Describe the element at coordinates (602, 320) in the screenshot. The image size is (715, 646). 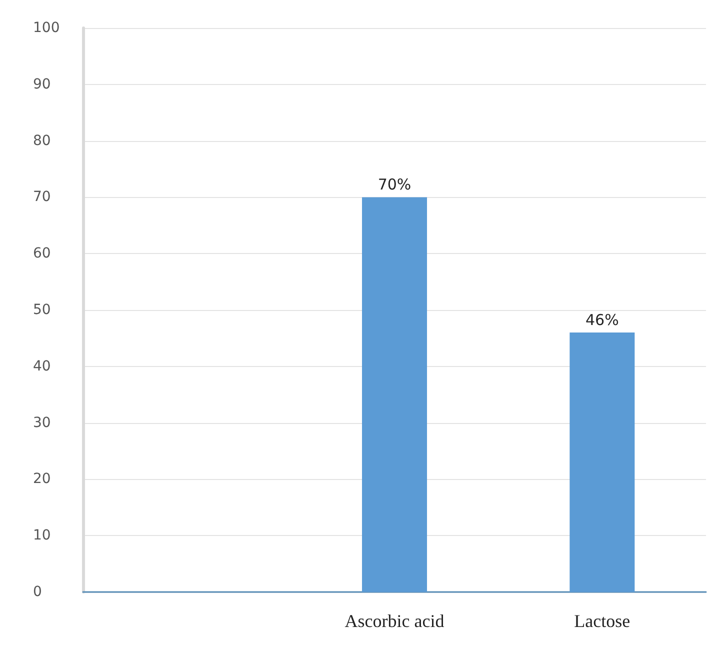
I see `data-label: 46%` at that location.